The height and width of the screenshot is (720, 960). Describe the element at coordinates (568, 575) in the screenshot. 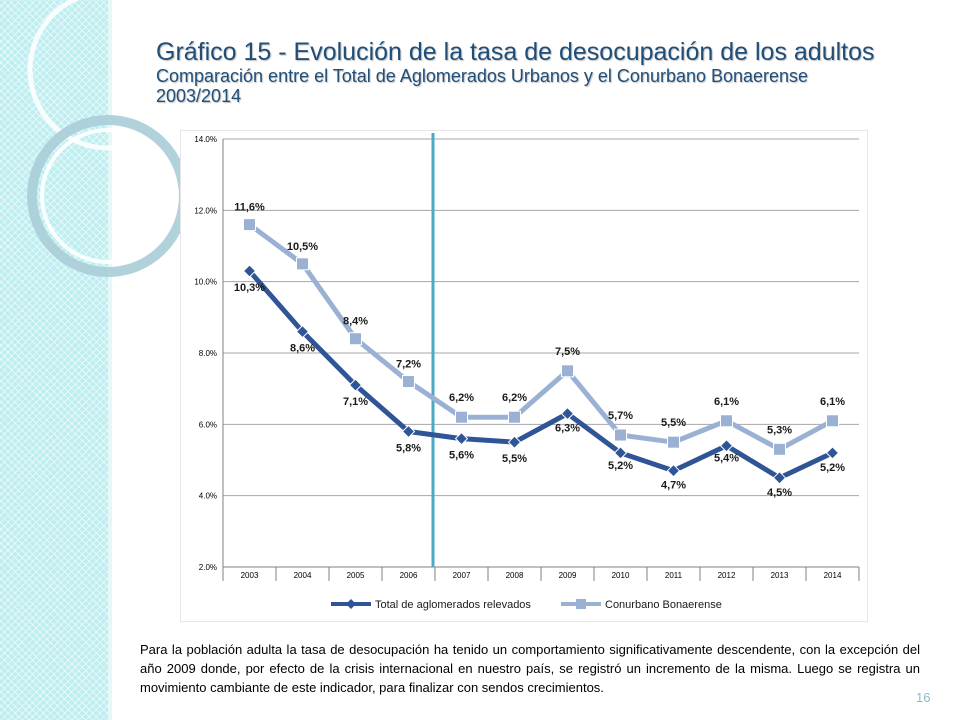

I see `x-tick-label: 2009` at that location.